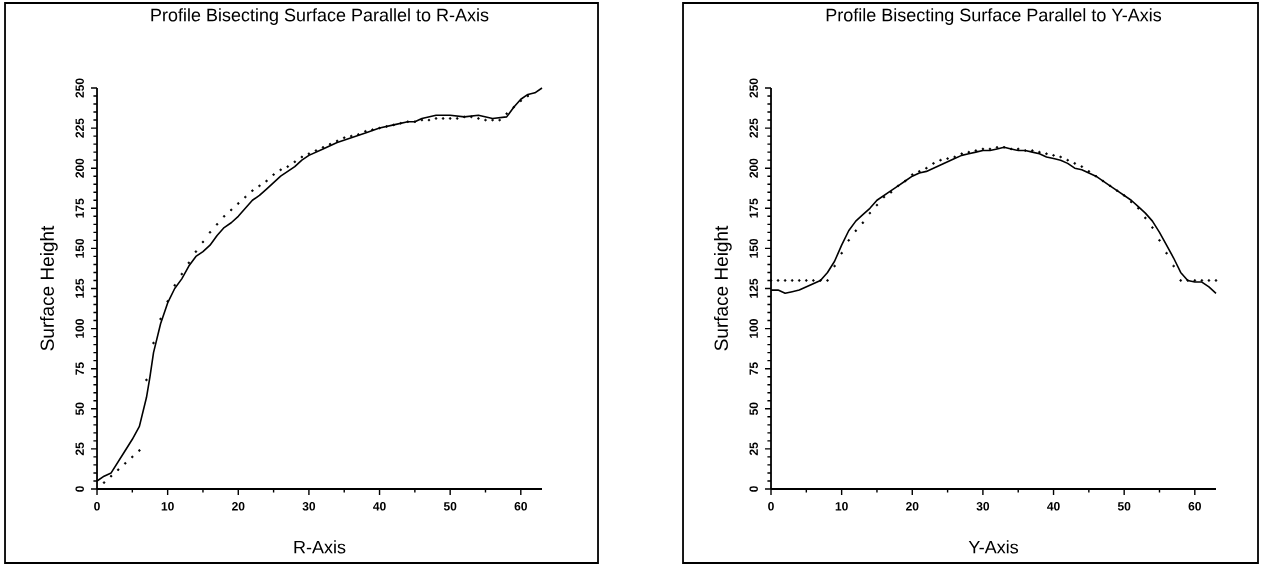 This screenshot has height=566, width=1262. What do you see at coordinates (320, 16) in the screenshot?
I see `chart-title: Profile Bisecting Surface Parallel to R-Axis` at bounding box center [320, 16].